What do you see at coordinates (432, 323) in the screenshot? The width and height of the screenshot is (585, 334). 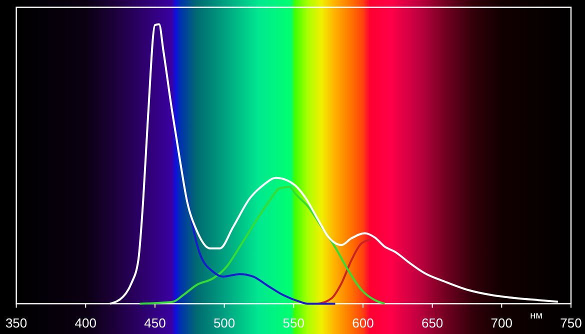 I see `x-tick-label: 650` at bounding box center [432, 323].